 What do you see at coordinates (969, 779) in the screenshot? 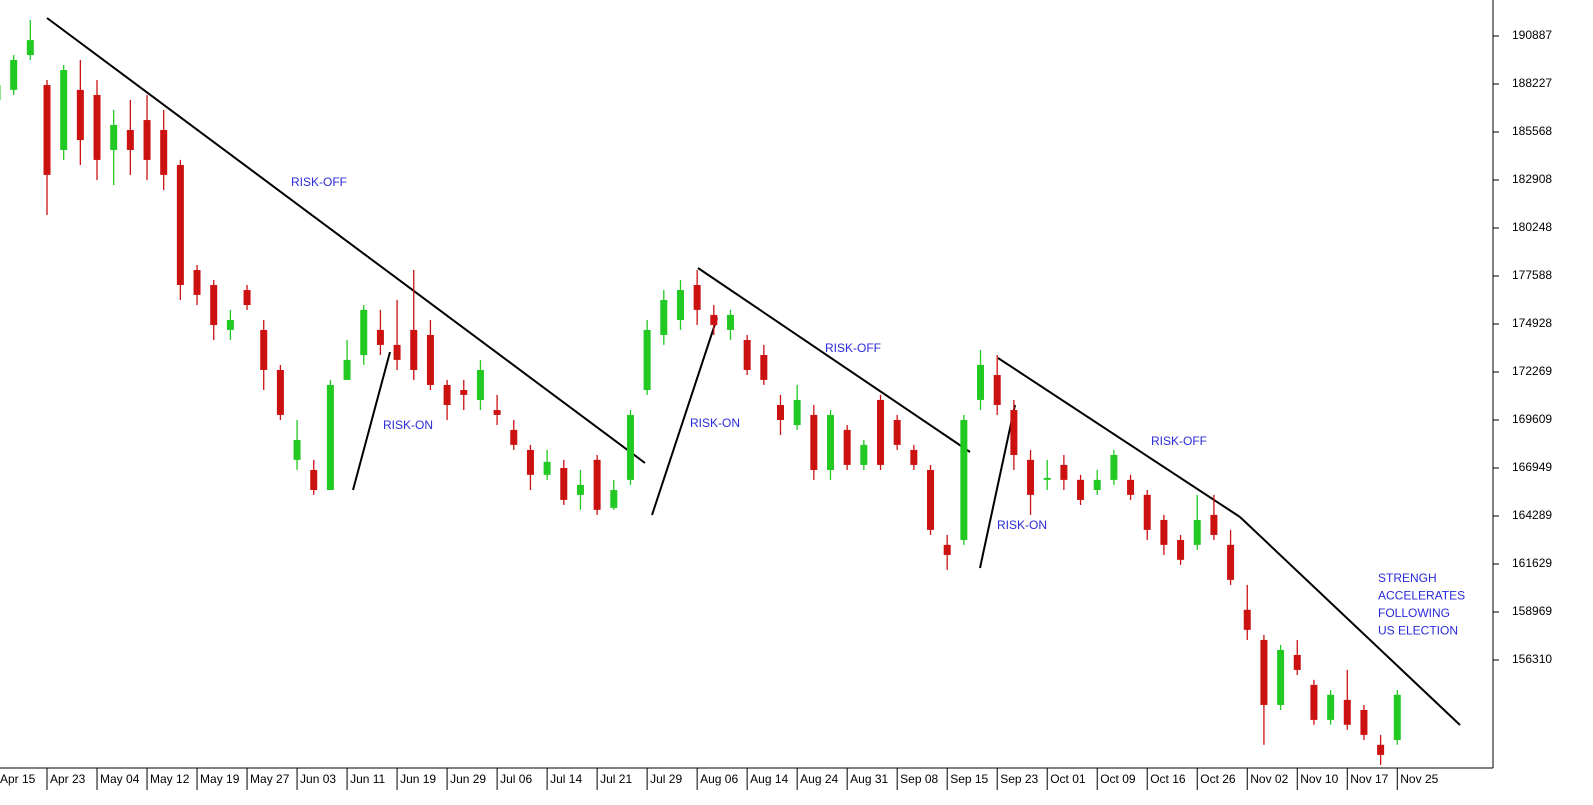
I see `x-tick-label: Sep 15` at bounding box center [969, 779].